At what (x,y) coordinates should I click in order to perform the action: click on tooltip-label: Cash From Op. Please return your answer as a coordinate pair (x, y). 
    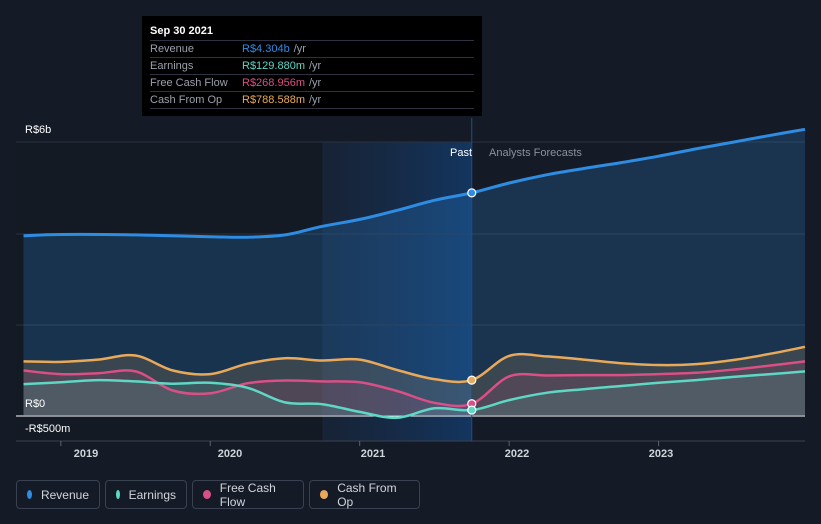
    Looking at the image, I should click on (186, 100).